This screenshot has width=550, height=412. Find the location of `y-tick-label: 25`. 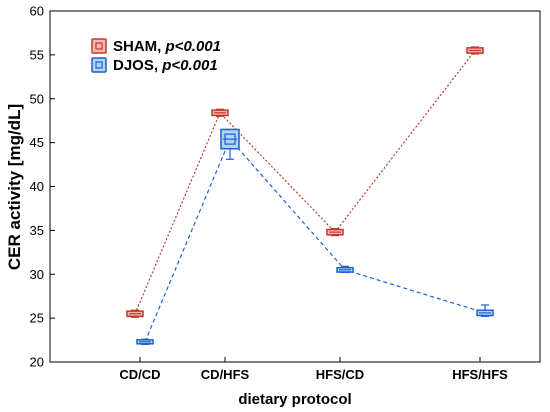

y-tick-label: 25 is located at coordinates (37, 318).